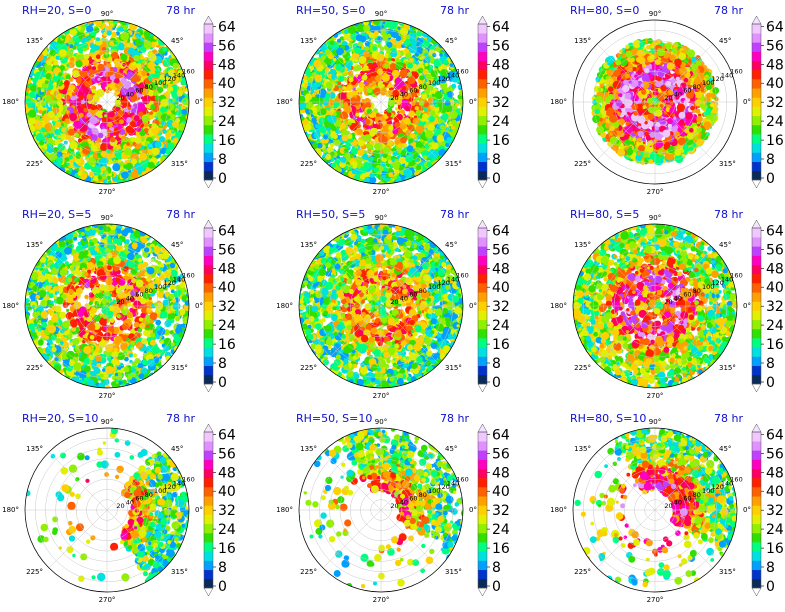  I want to click on colorbar-tick-label: 48, so click(227, 65).